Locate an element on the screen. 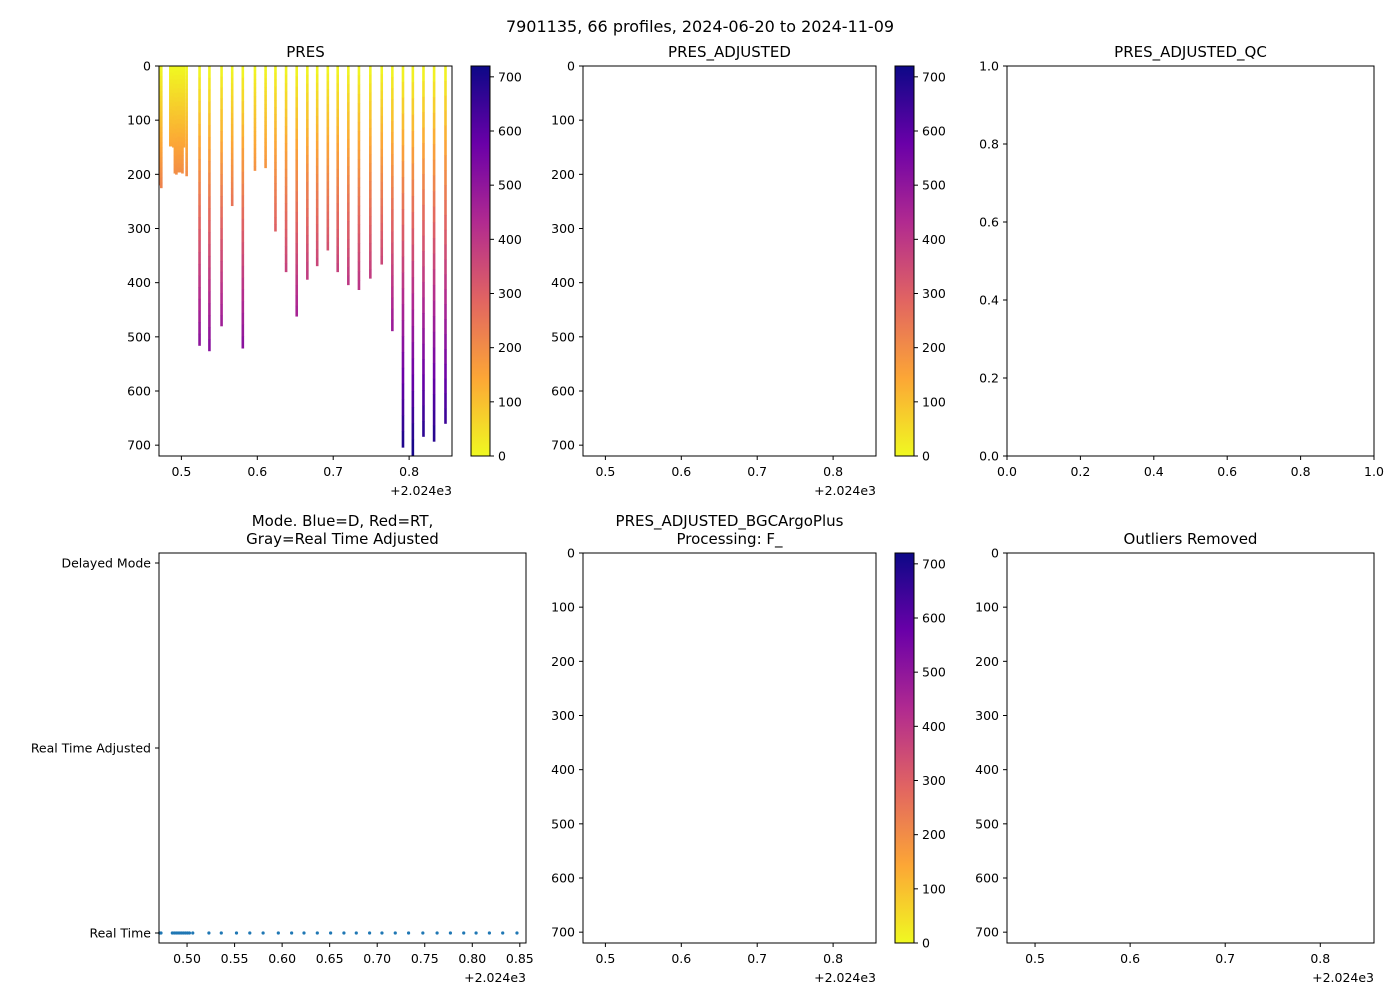  profile-34-segment is located at coordinates (423, 351).